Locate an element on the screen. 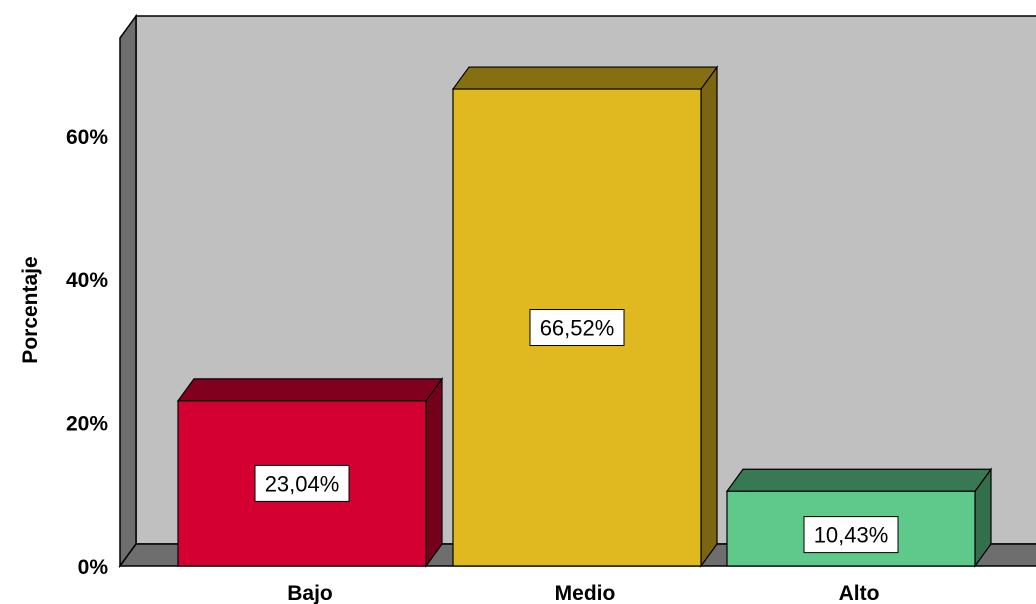 This screenshot has width=1036, height=604. plot-left-wall is located at coordinates (128, 291).